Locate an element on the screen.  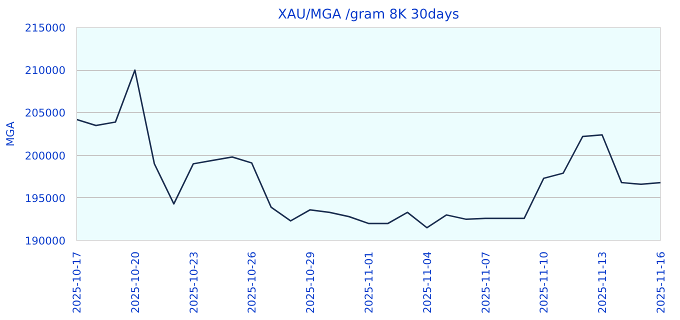
y-tick-label: 215000 is located at coordinates (45, 28).